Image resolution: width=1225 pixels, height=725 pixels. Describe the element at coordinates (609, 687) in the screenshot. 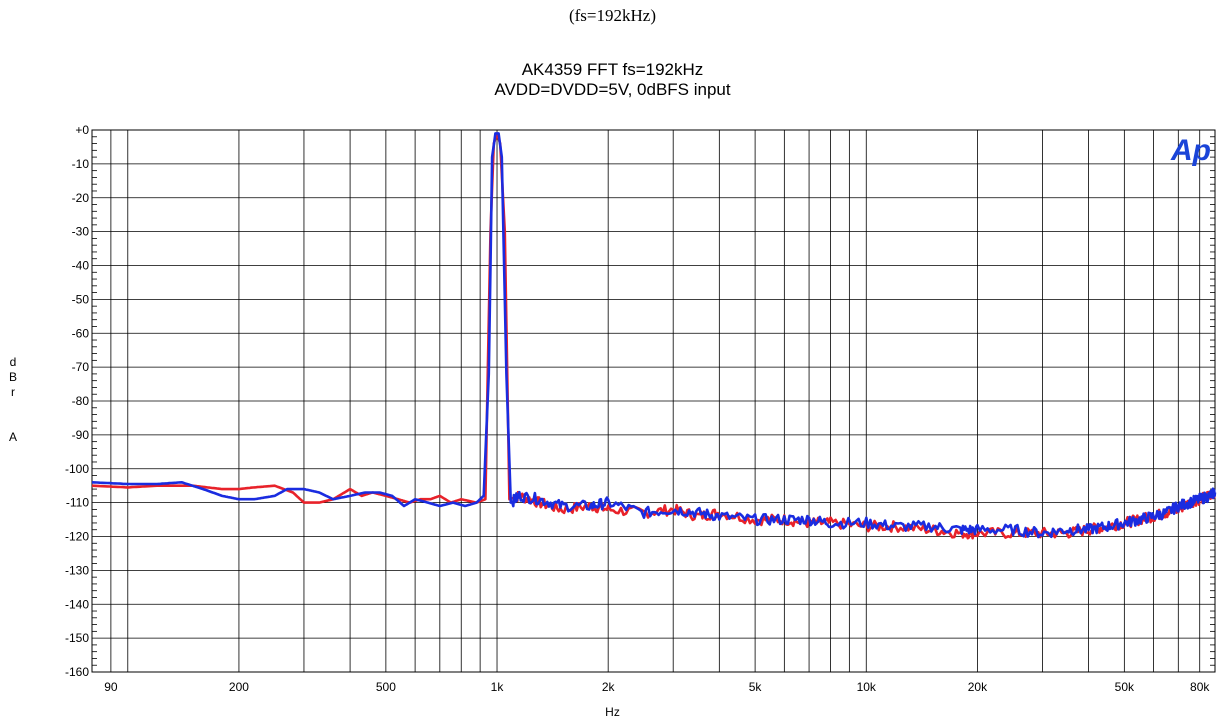

I see `x-tick-label: 2k` at that location.